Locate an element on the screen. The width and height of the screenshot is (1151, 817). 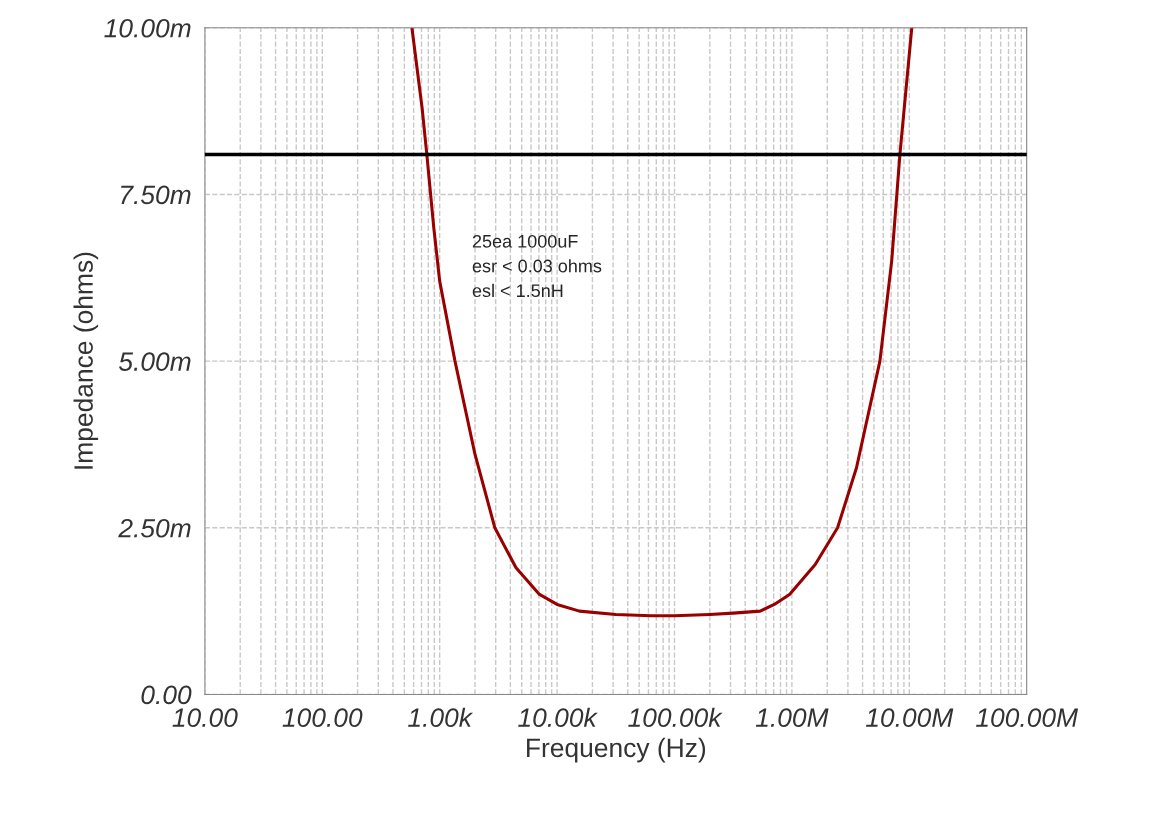
x-tick-label: 10.00k is located at coordinates (558, 717).